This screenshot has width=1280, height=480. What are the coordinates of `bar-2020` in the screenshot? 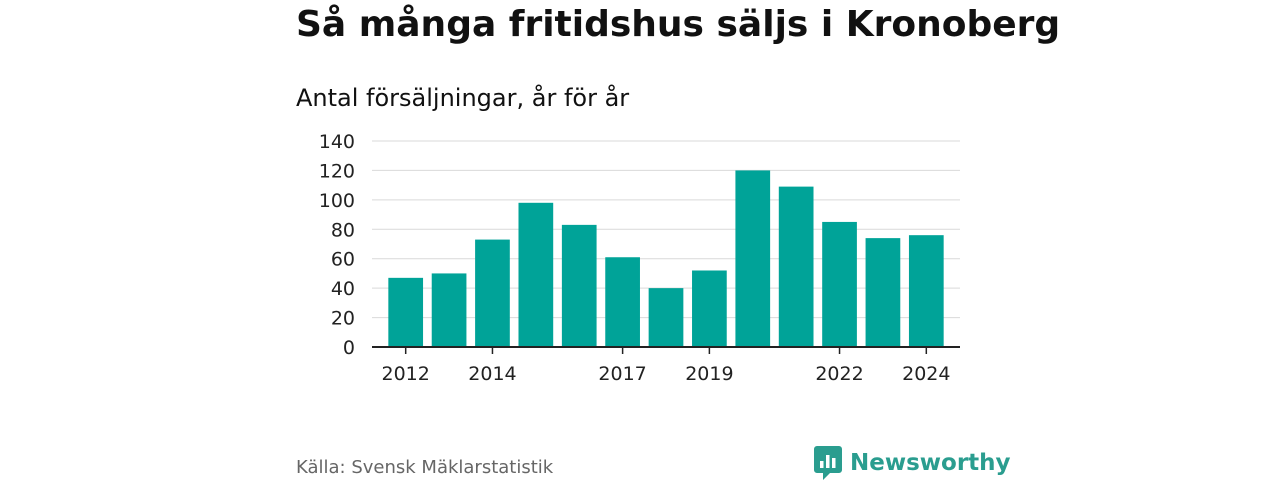 It's located at (753, 258).